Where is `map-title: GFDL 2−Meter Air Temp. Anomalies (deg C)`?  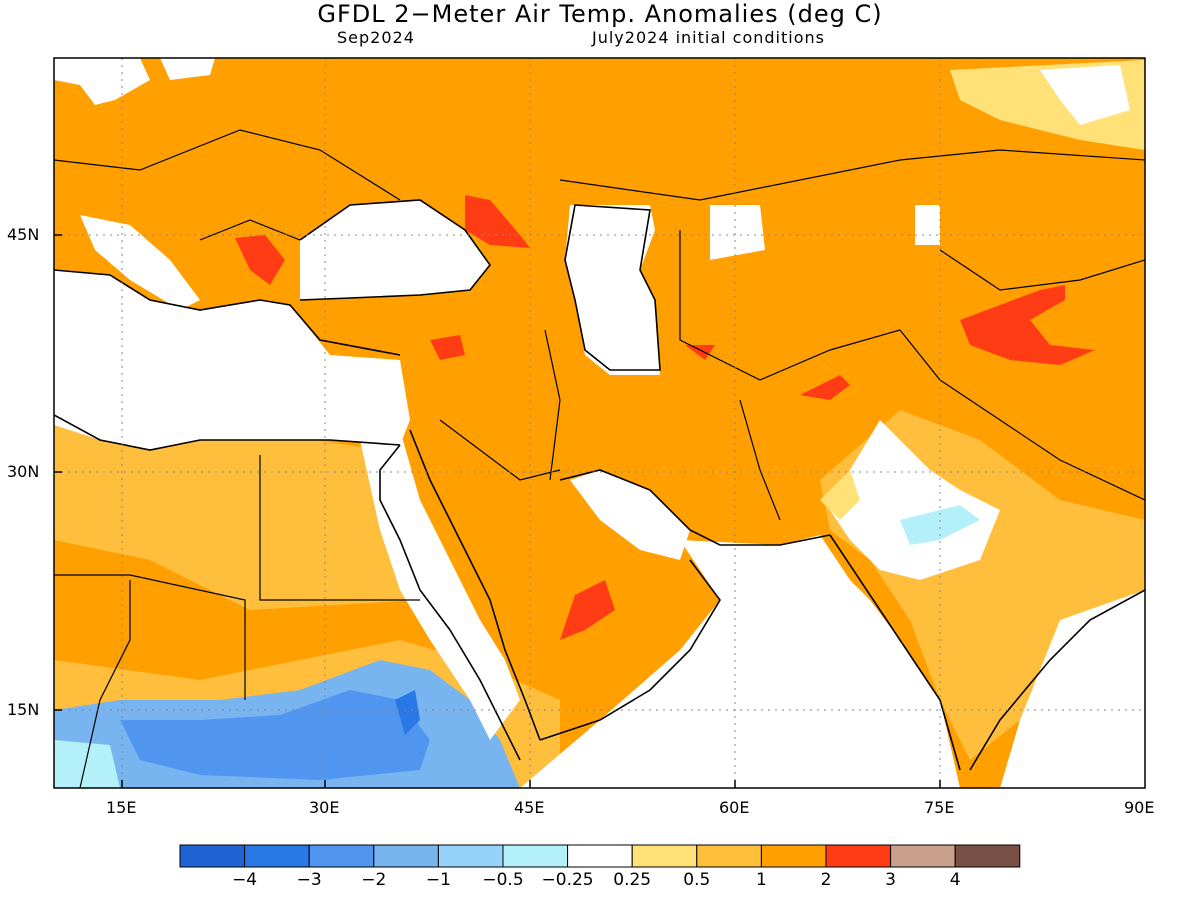 map-title: GFDL 2−Meter Air Temp. Anomalies (deg C) is located at coordinates (600, 14).